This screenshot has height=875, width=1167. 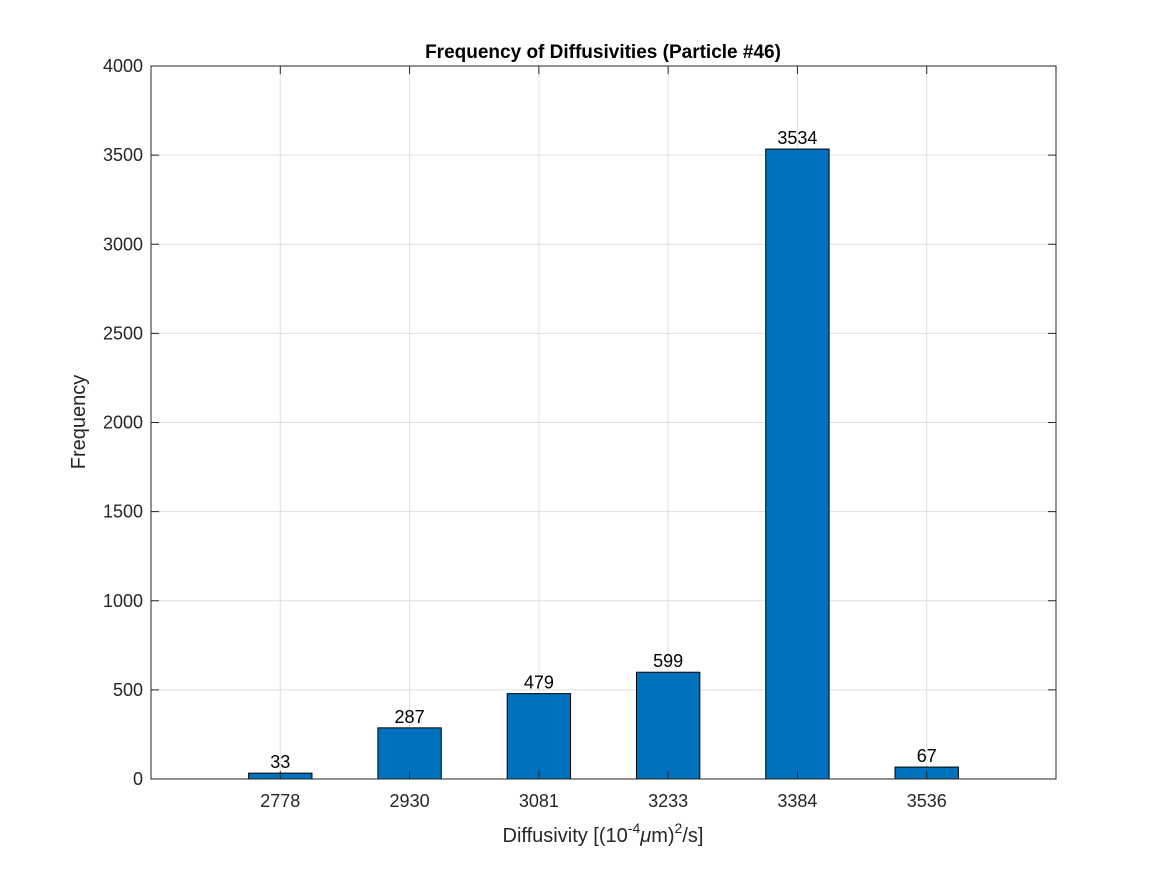 What do you see at coordinates (123, 244) in the screenshot?
I see `y-tick-label: 3000` at bounding box center [123, 244].